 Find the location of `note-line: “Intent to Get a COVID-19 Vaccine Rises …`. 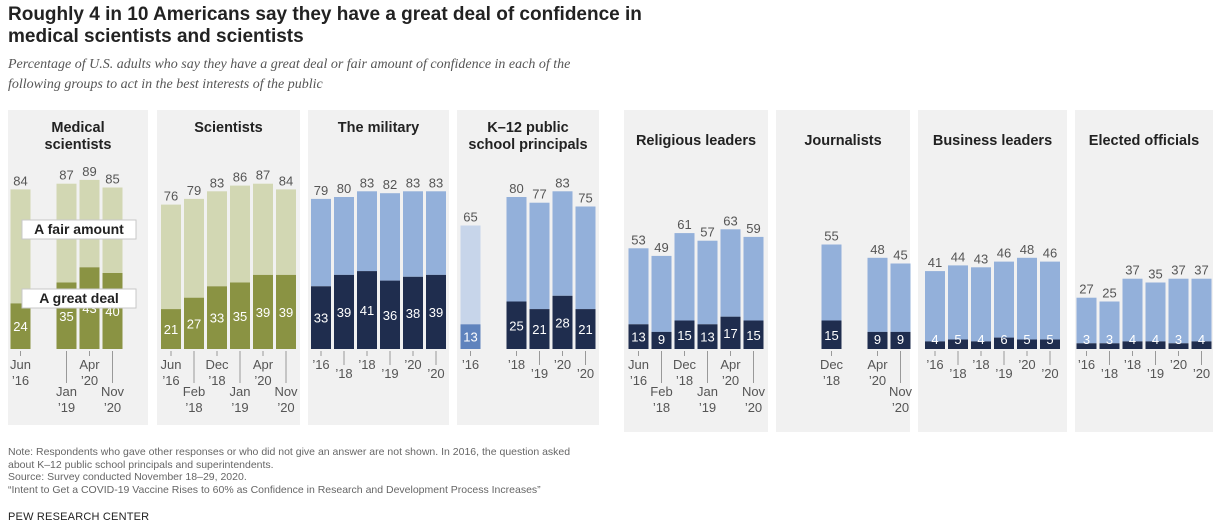

note-line: “Intent to Get a COVID-19 Vaccine Rises … is located at coordinates (274, 489).